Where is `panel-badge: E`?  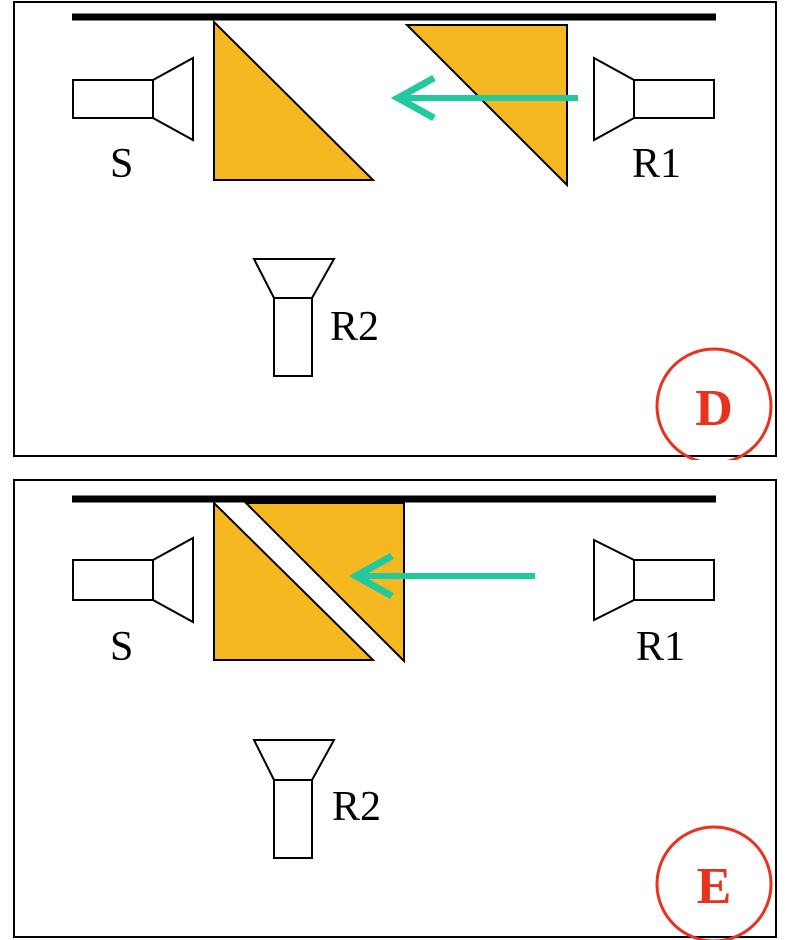 panel-badge: E is located at coordinates (714, 882).